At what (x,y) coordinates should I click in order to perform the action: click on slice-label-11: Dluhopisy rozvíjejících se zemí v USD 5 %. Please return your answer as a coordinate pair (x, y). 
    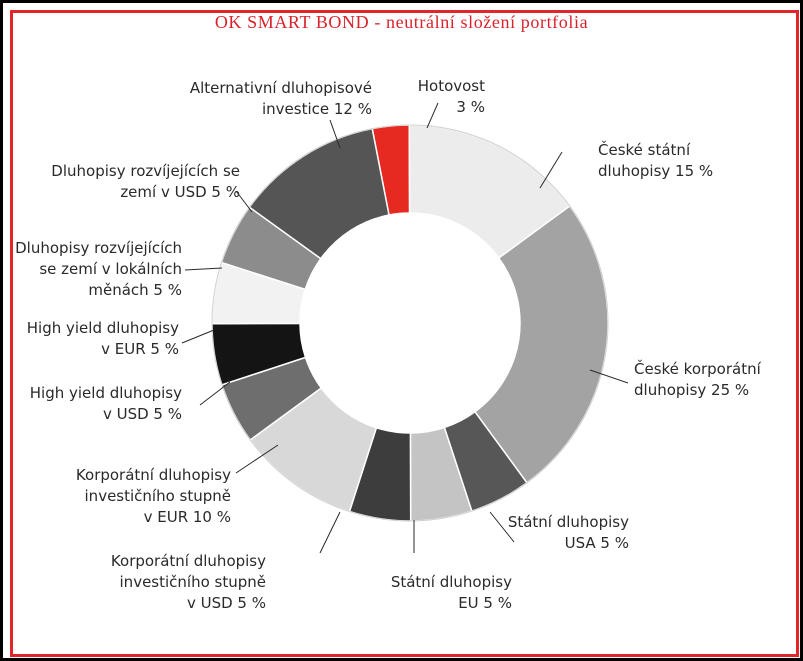
    Looking at the image, I should click on (145, 181).